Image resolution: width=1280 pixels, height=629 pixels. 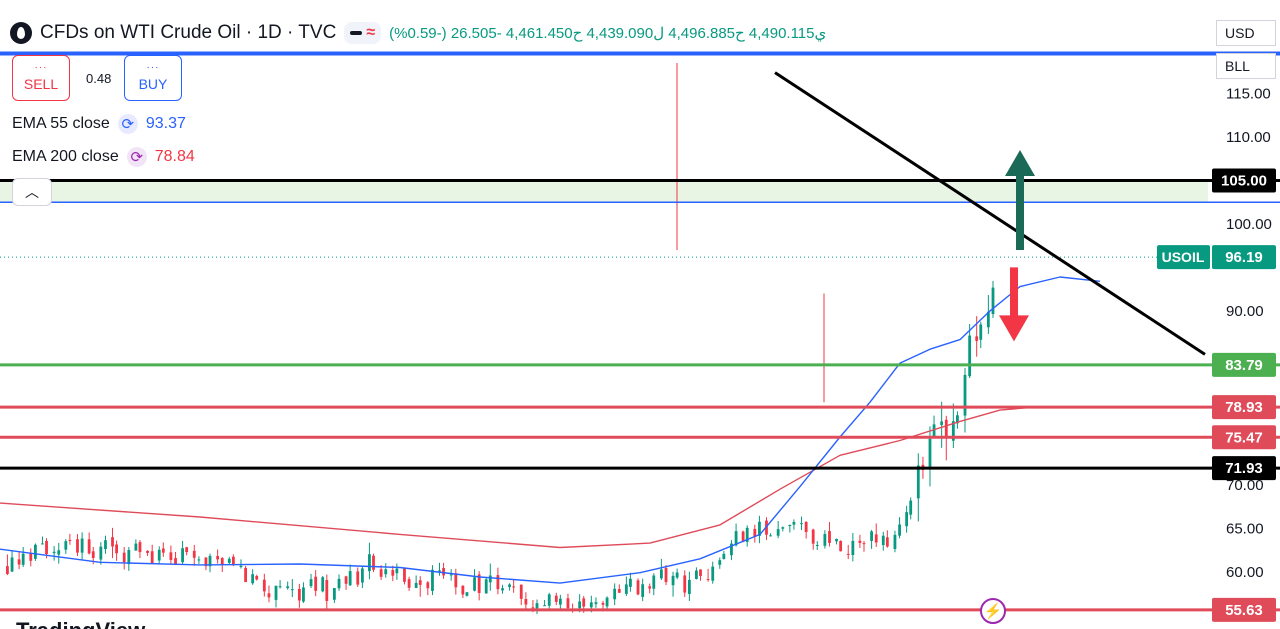 What do you see at coordinates (1245, 572) in the screenshot?
I see `y-tick-label: 60.00` at bounding box center [1245, 572].